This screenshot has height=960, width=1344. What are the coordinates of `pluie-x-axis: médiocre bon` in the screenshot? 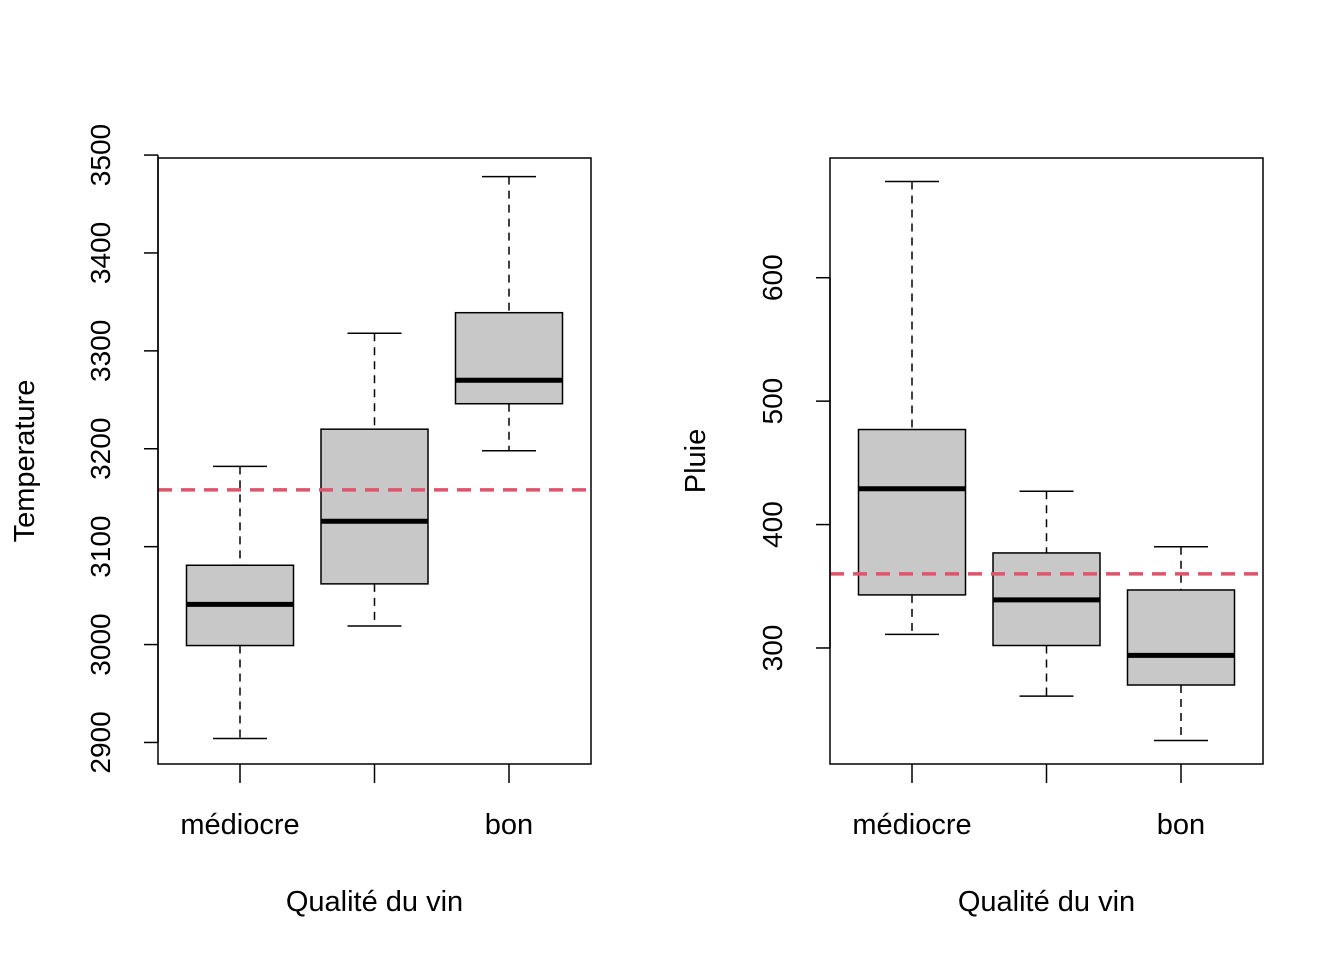 It's located at (1028, 802).